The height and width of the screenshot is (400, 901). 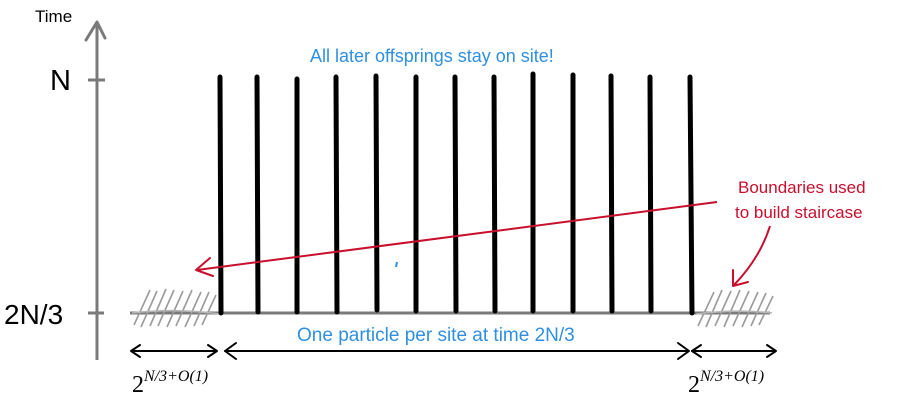 What do you see at coordinates (453, 351) in the screenshot?
I see `width-arrows` at bounding box center [453, 351].